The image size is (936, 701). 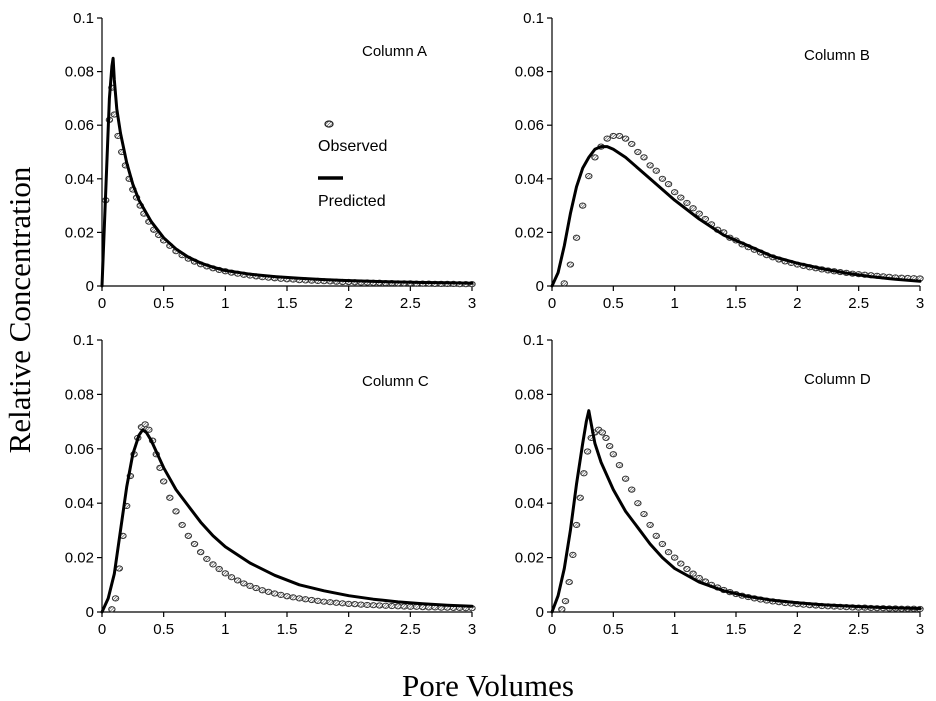 What do you see at coordinates (529, 558) in the screenshot?
I see `y-tick-label: 0.02` at bounding box center [529, 558].